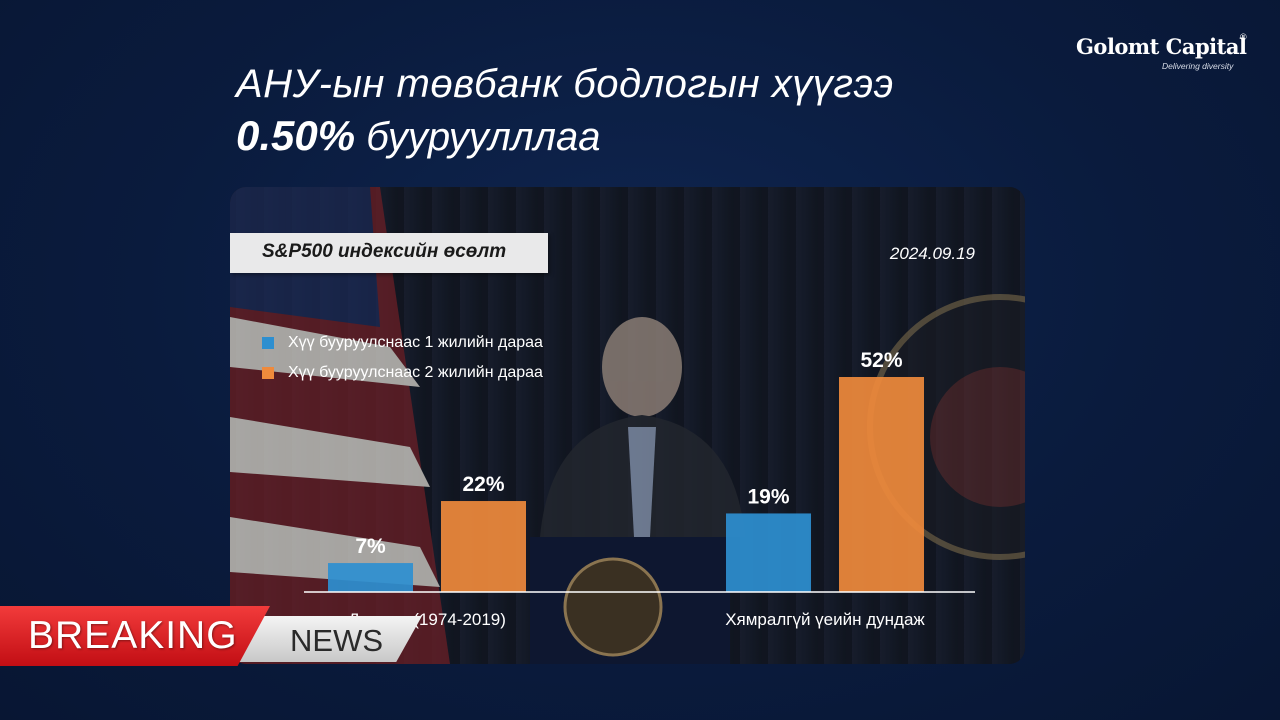 Image resolution: width=1280 pixels, height=720 pixels. I want to click on chart-title-box: S&P500 индексийн өсөлт, so click(389, 253).